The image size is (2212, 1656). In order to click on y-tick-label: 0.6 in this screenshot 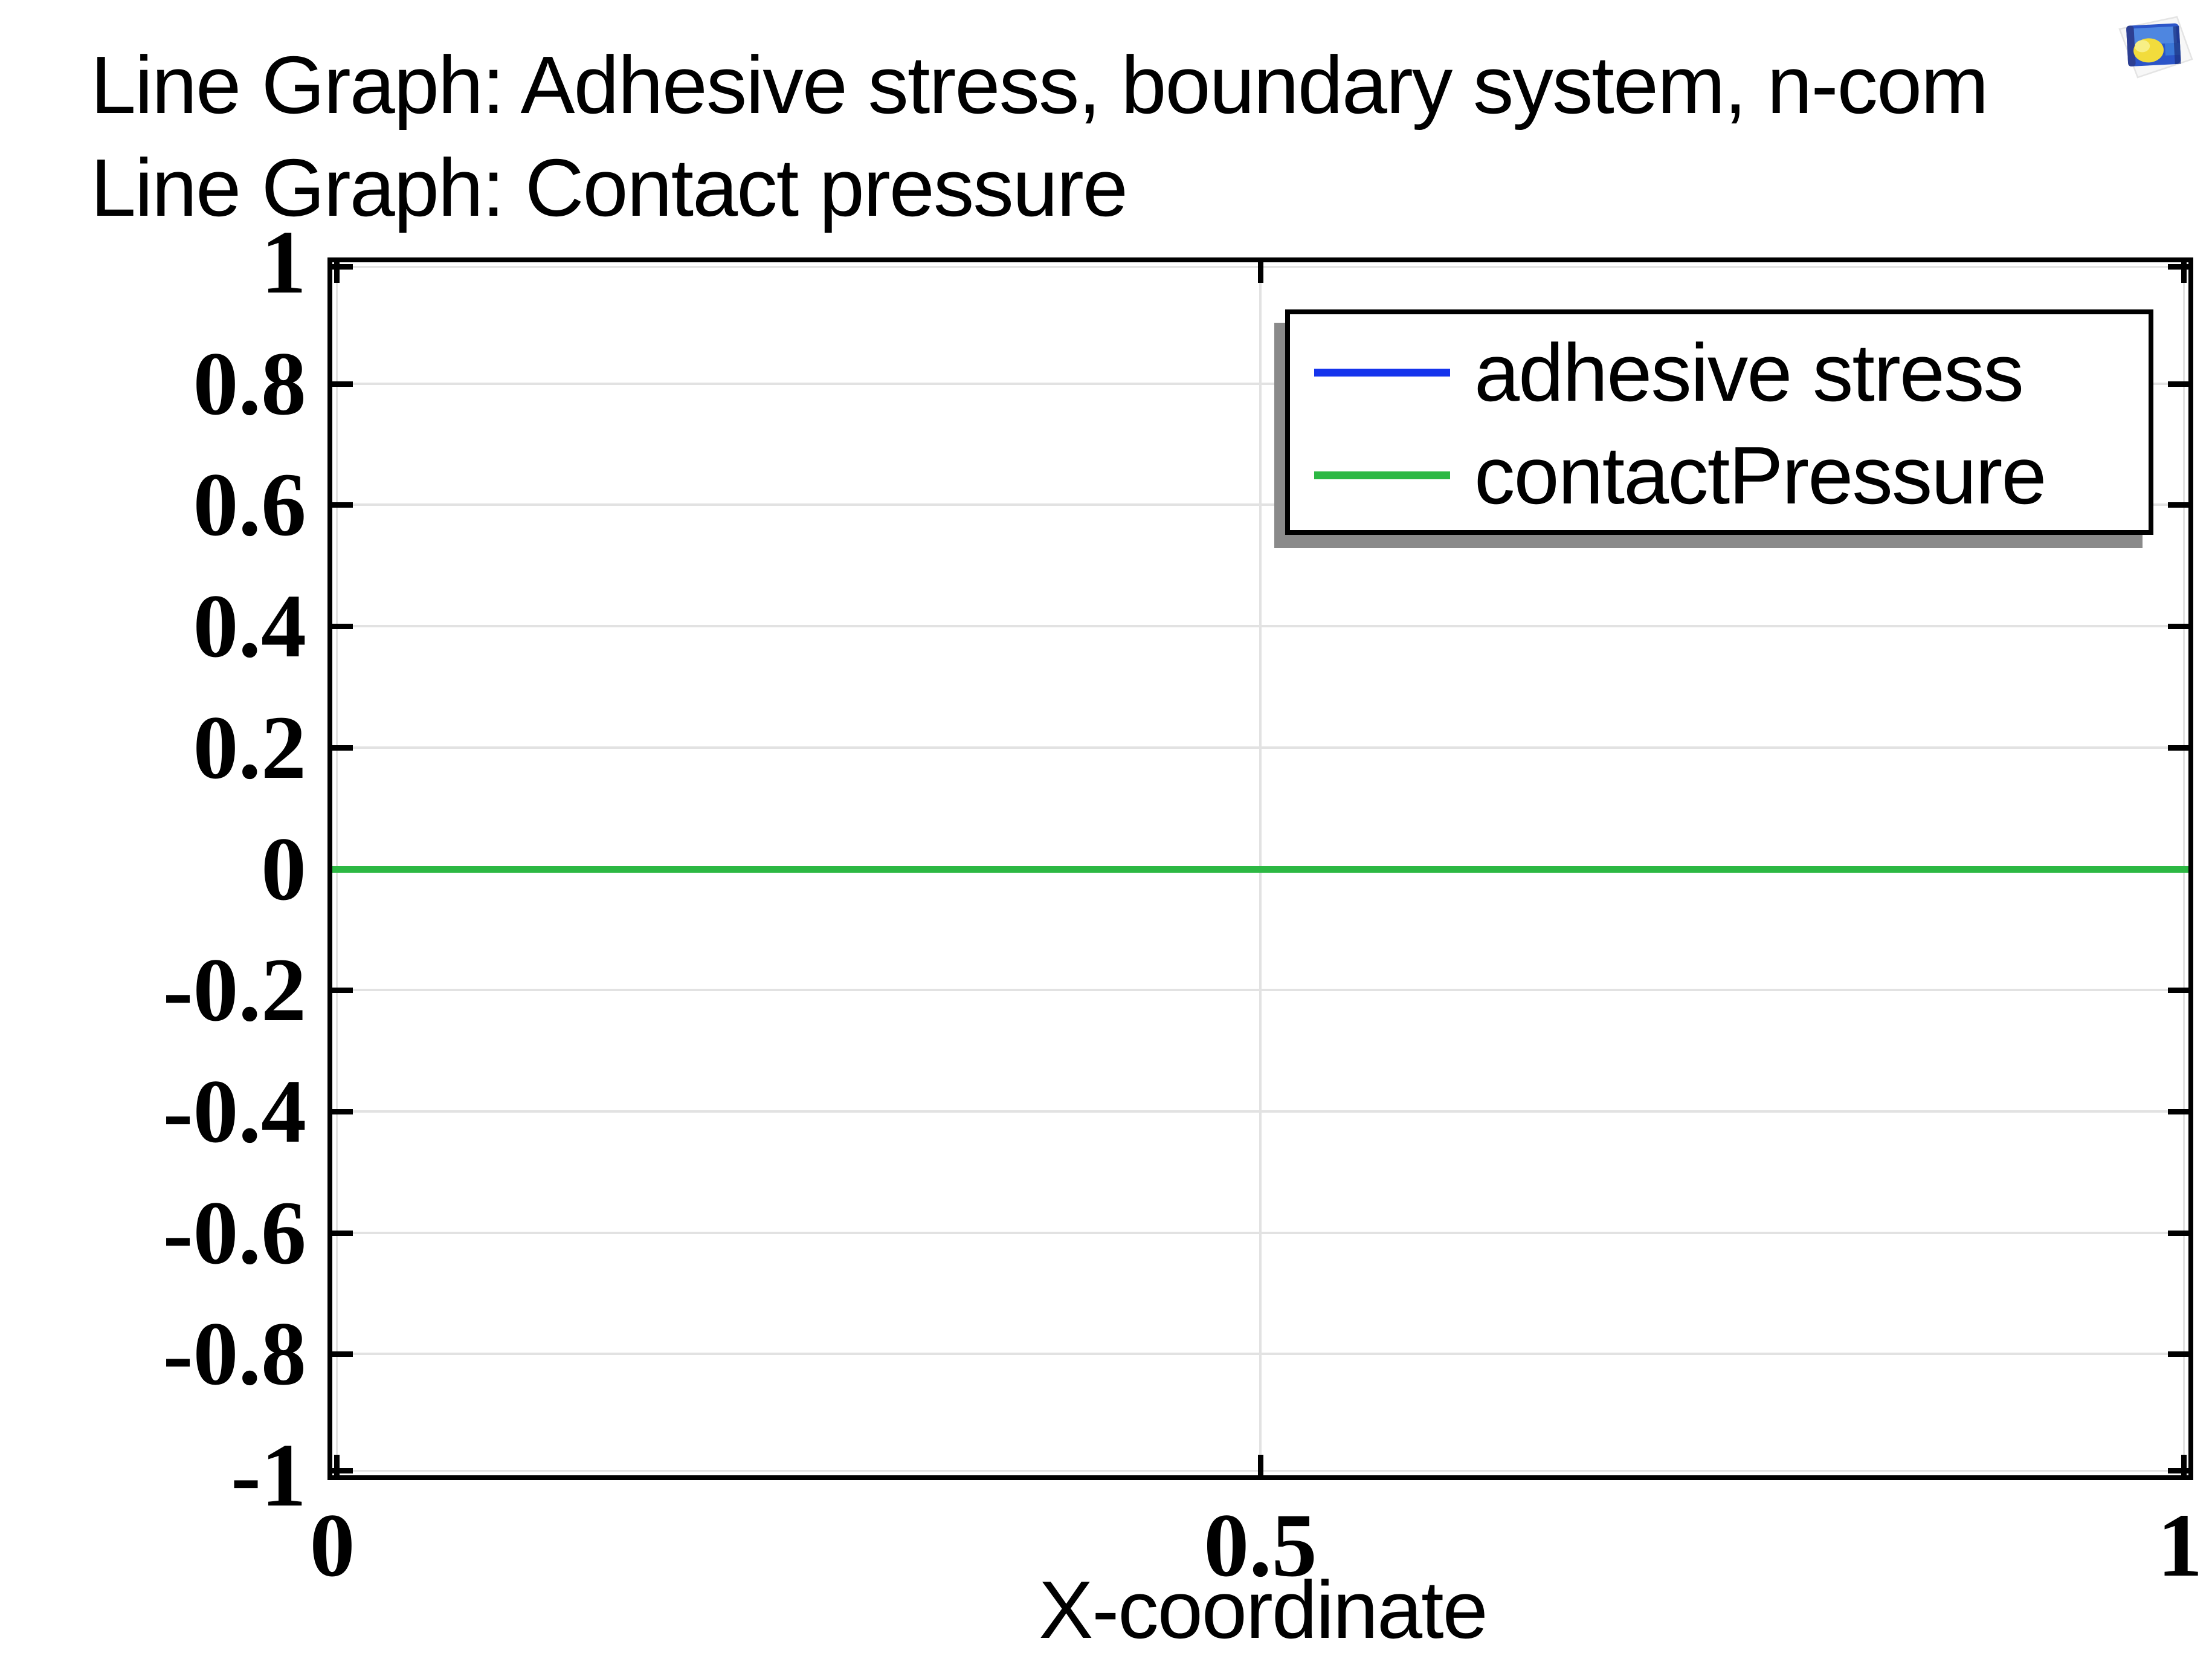, I will do `click(250, 504)`.